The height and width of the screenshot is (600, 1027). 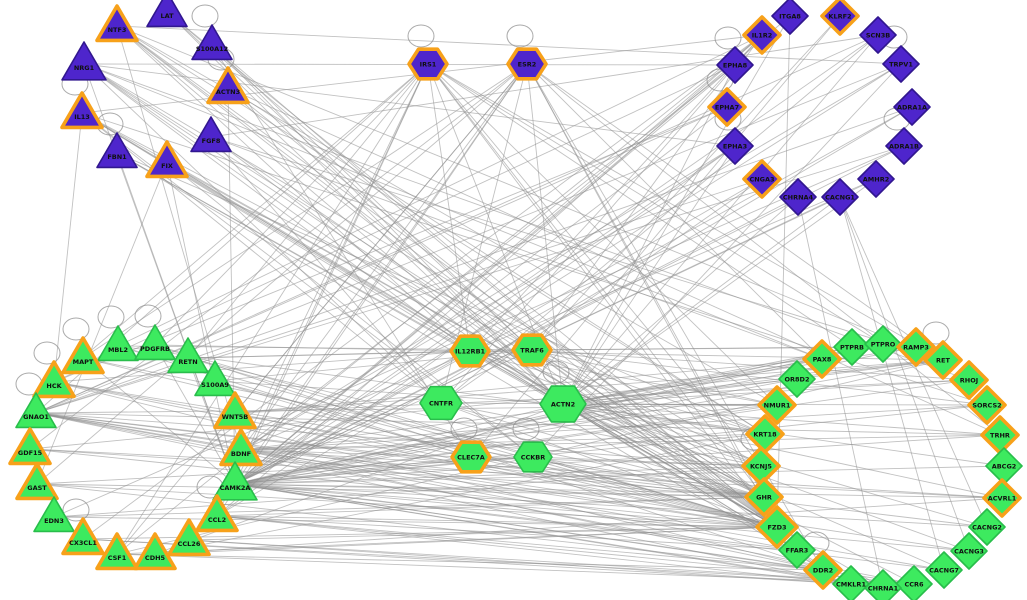 I want to click on edge-CDH5-ACVRL1, so click(x=578, y=526).